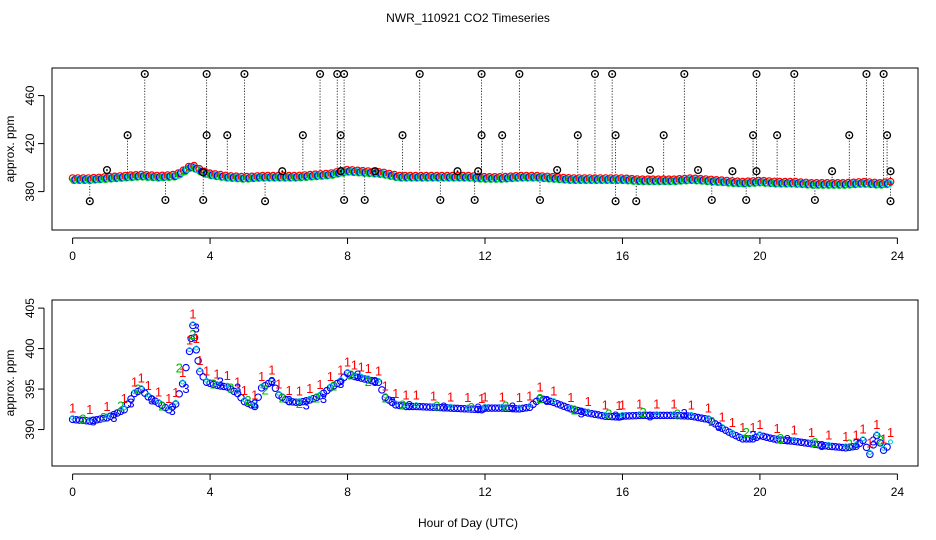 This screenshot has width=936, height=540. I want to click on top-x-tick-label: 12, so click(485, 256).